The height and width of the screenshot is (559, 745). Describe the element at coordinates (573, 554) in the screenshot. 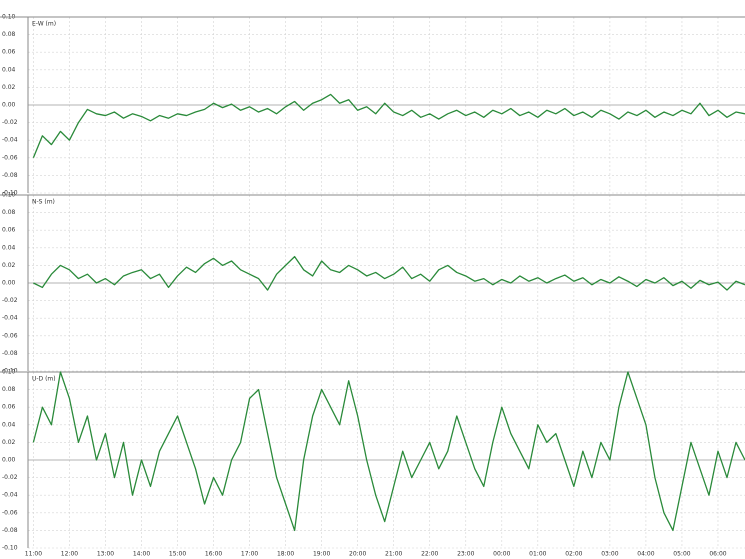

I see `x-tick-label: 02:00` at that location.